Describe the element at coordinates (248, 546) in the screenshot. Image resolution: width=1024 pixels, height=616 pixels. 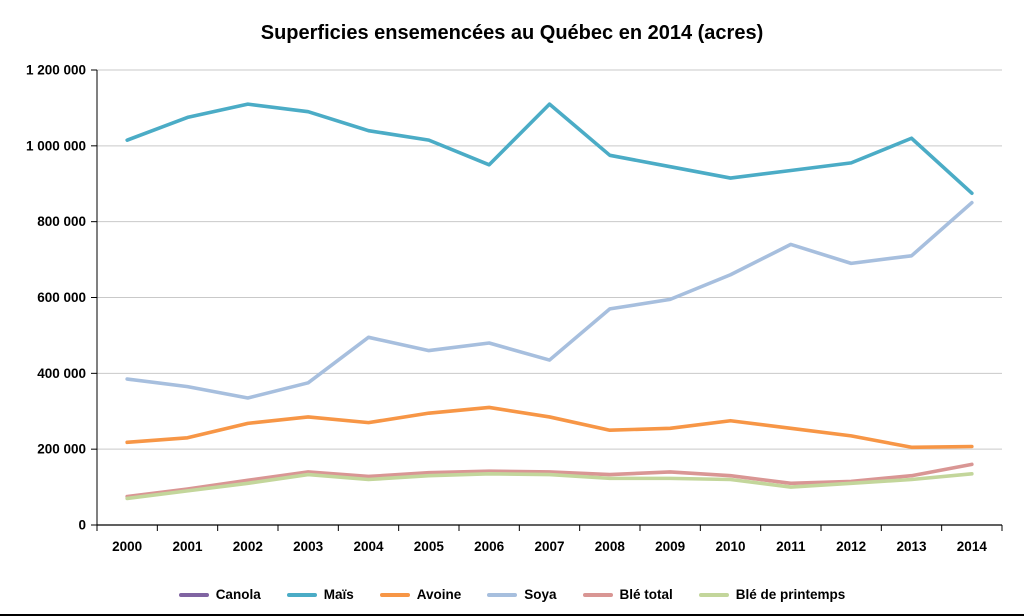
I see `x-axis-label: 2002` at that location.